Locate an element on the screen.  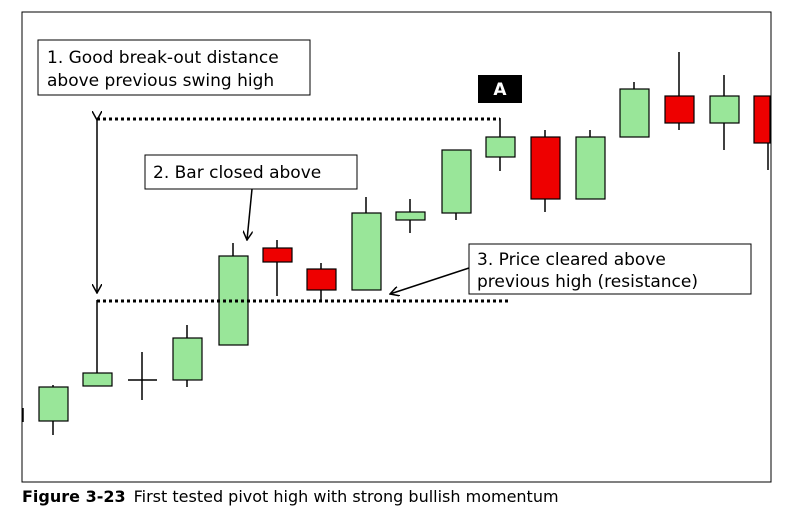
marker-box is located at coordinates (500, 89).